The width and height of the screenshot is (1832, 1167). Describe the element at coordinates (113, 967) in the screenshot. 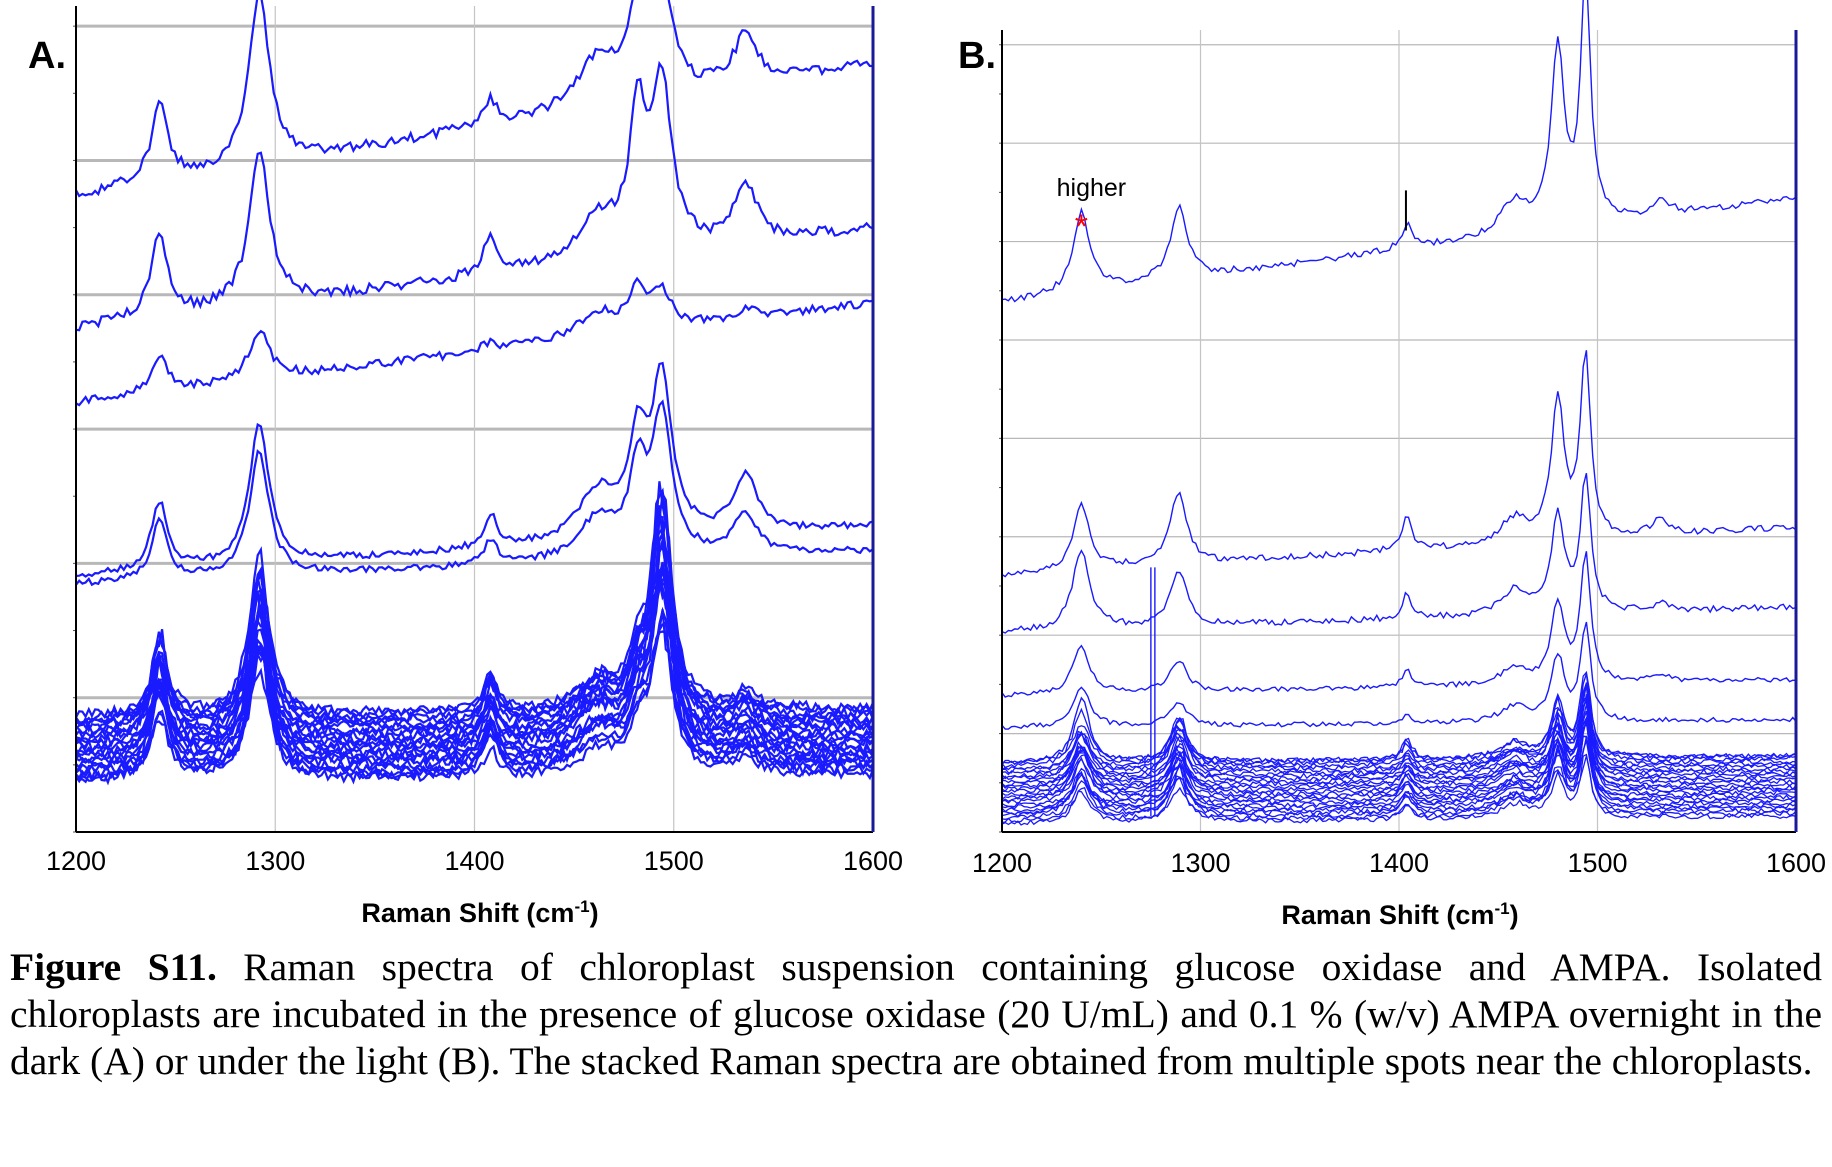

I see `caption-label: Figure S11.` at that location.